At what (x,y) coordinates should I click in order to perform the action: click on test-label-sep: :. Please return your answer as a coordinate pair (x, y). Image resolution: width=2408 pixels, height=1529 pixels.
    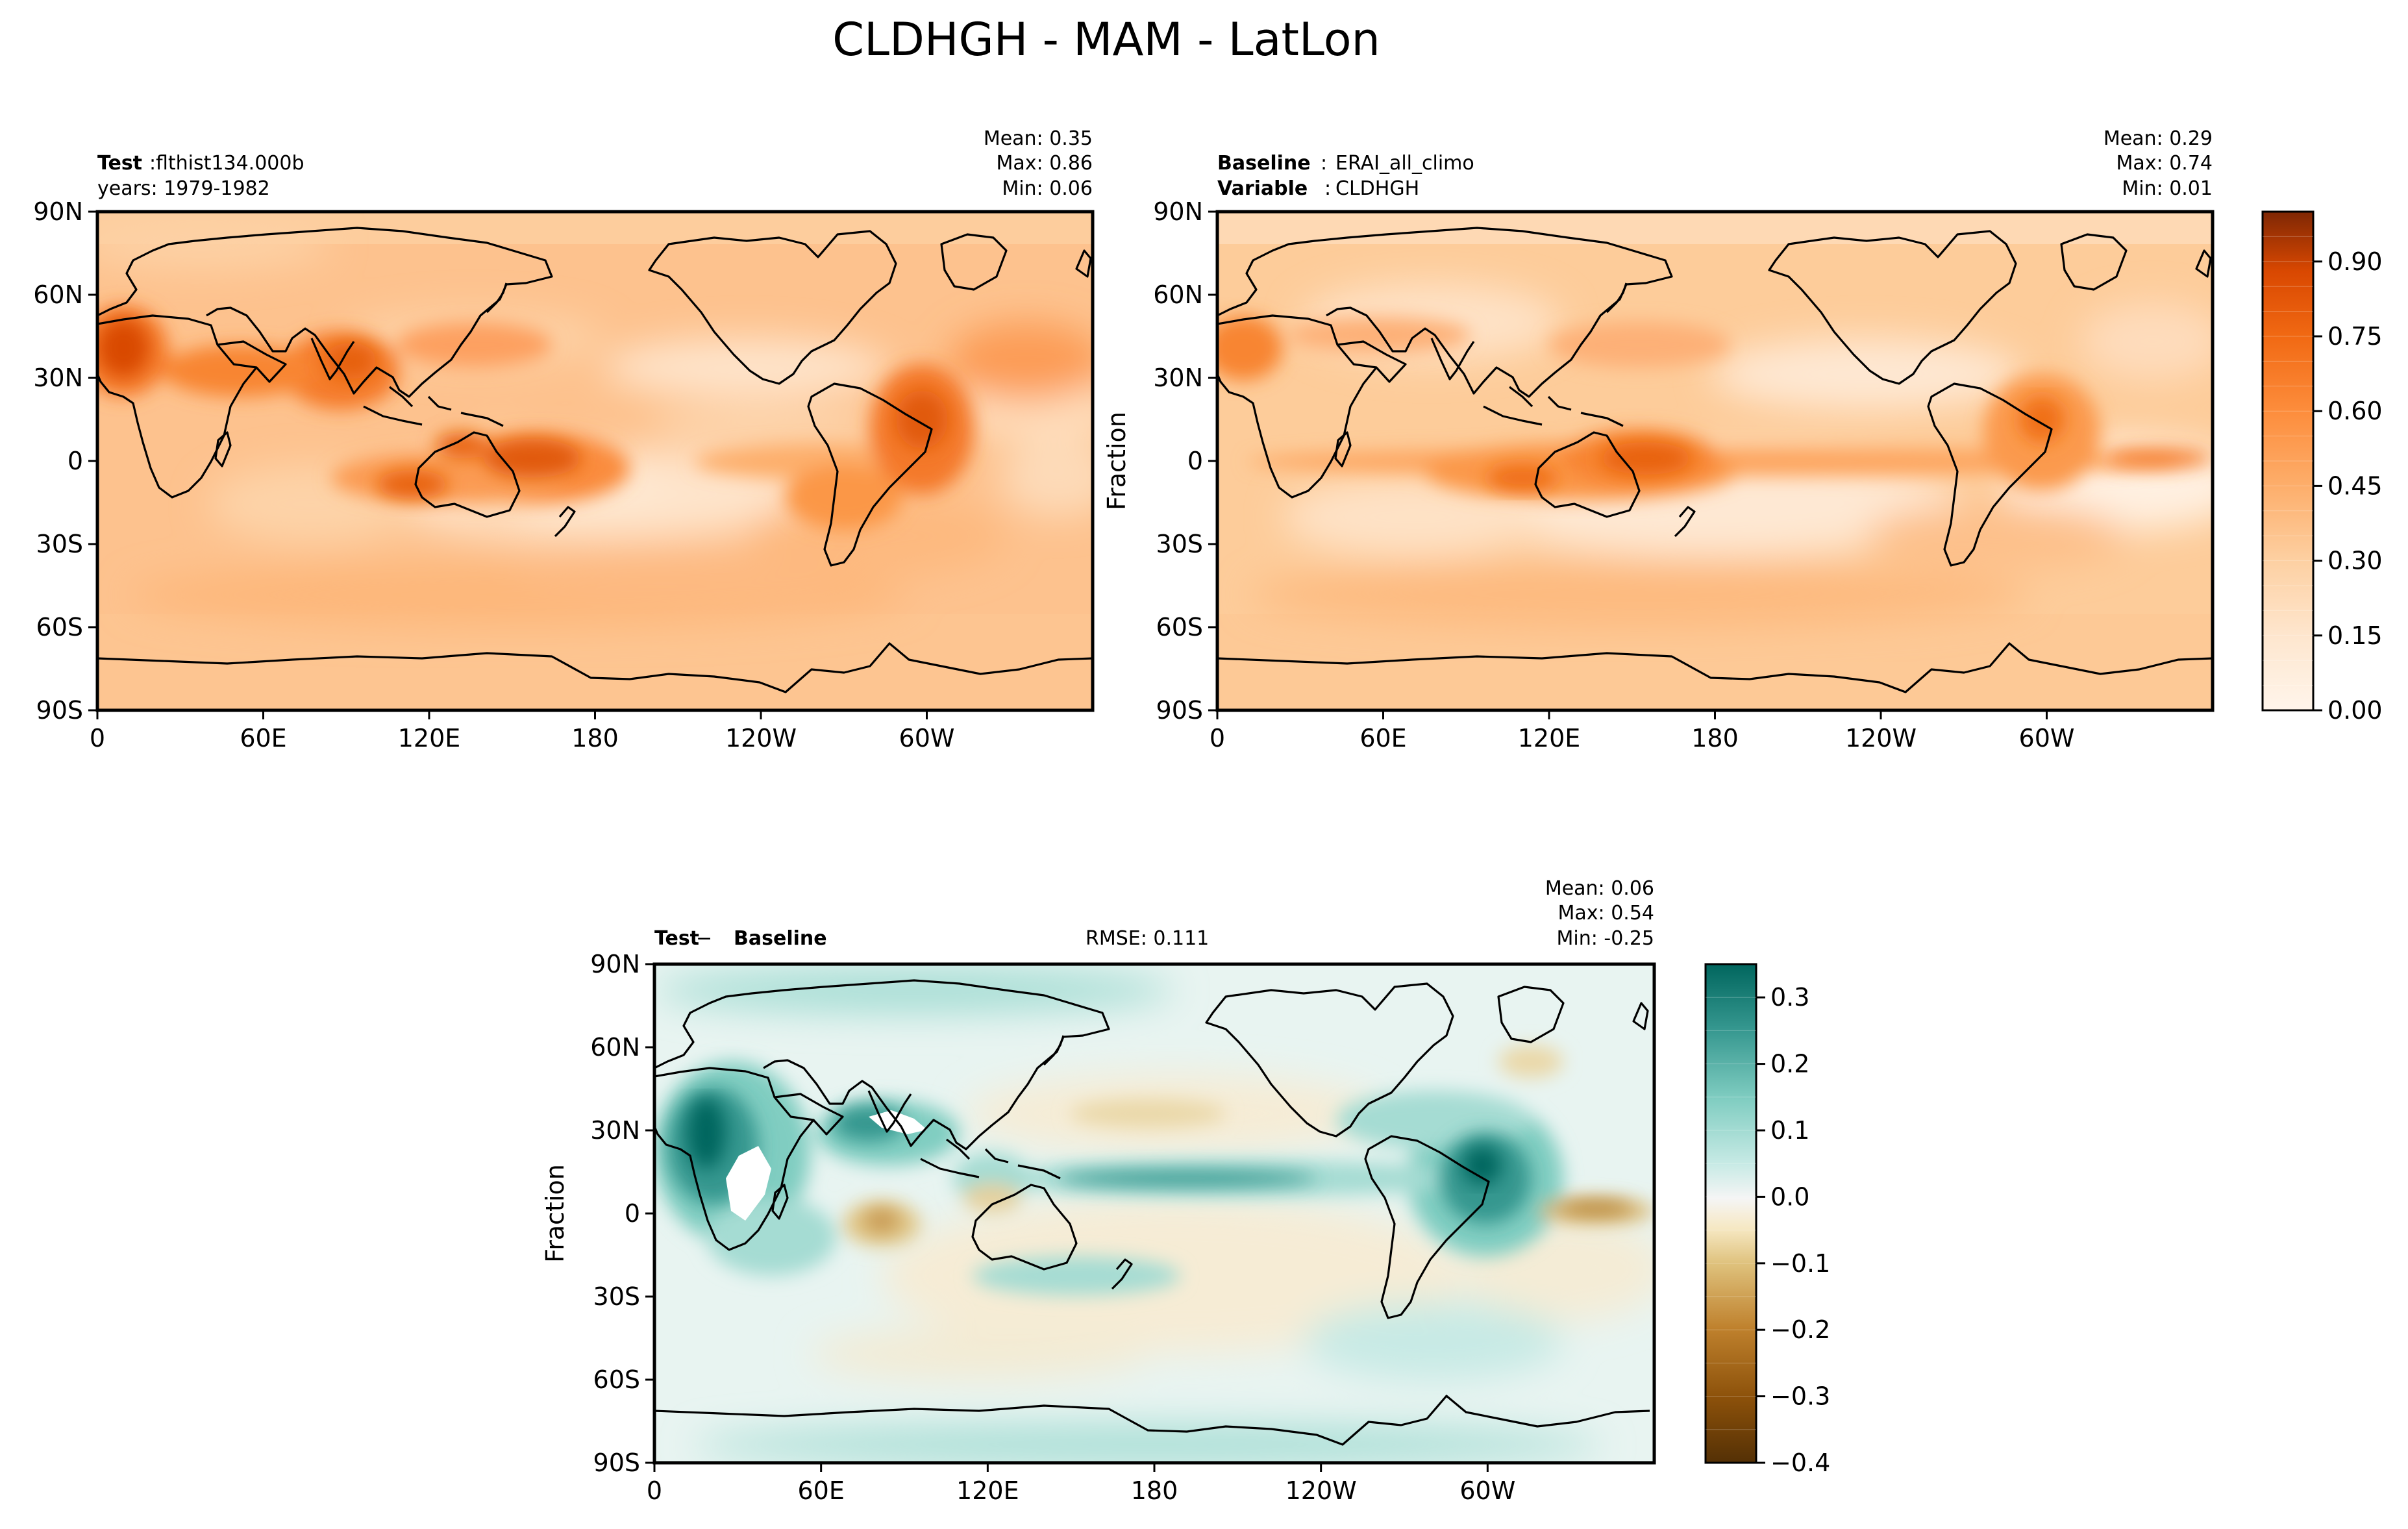
    Looking at the image, I should click on (152, 163).